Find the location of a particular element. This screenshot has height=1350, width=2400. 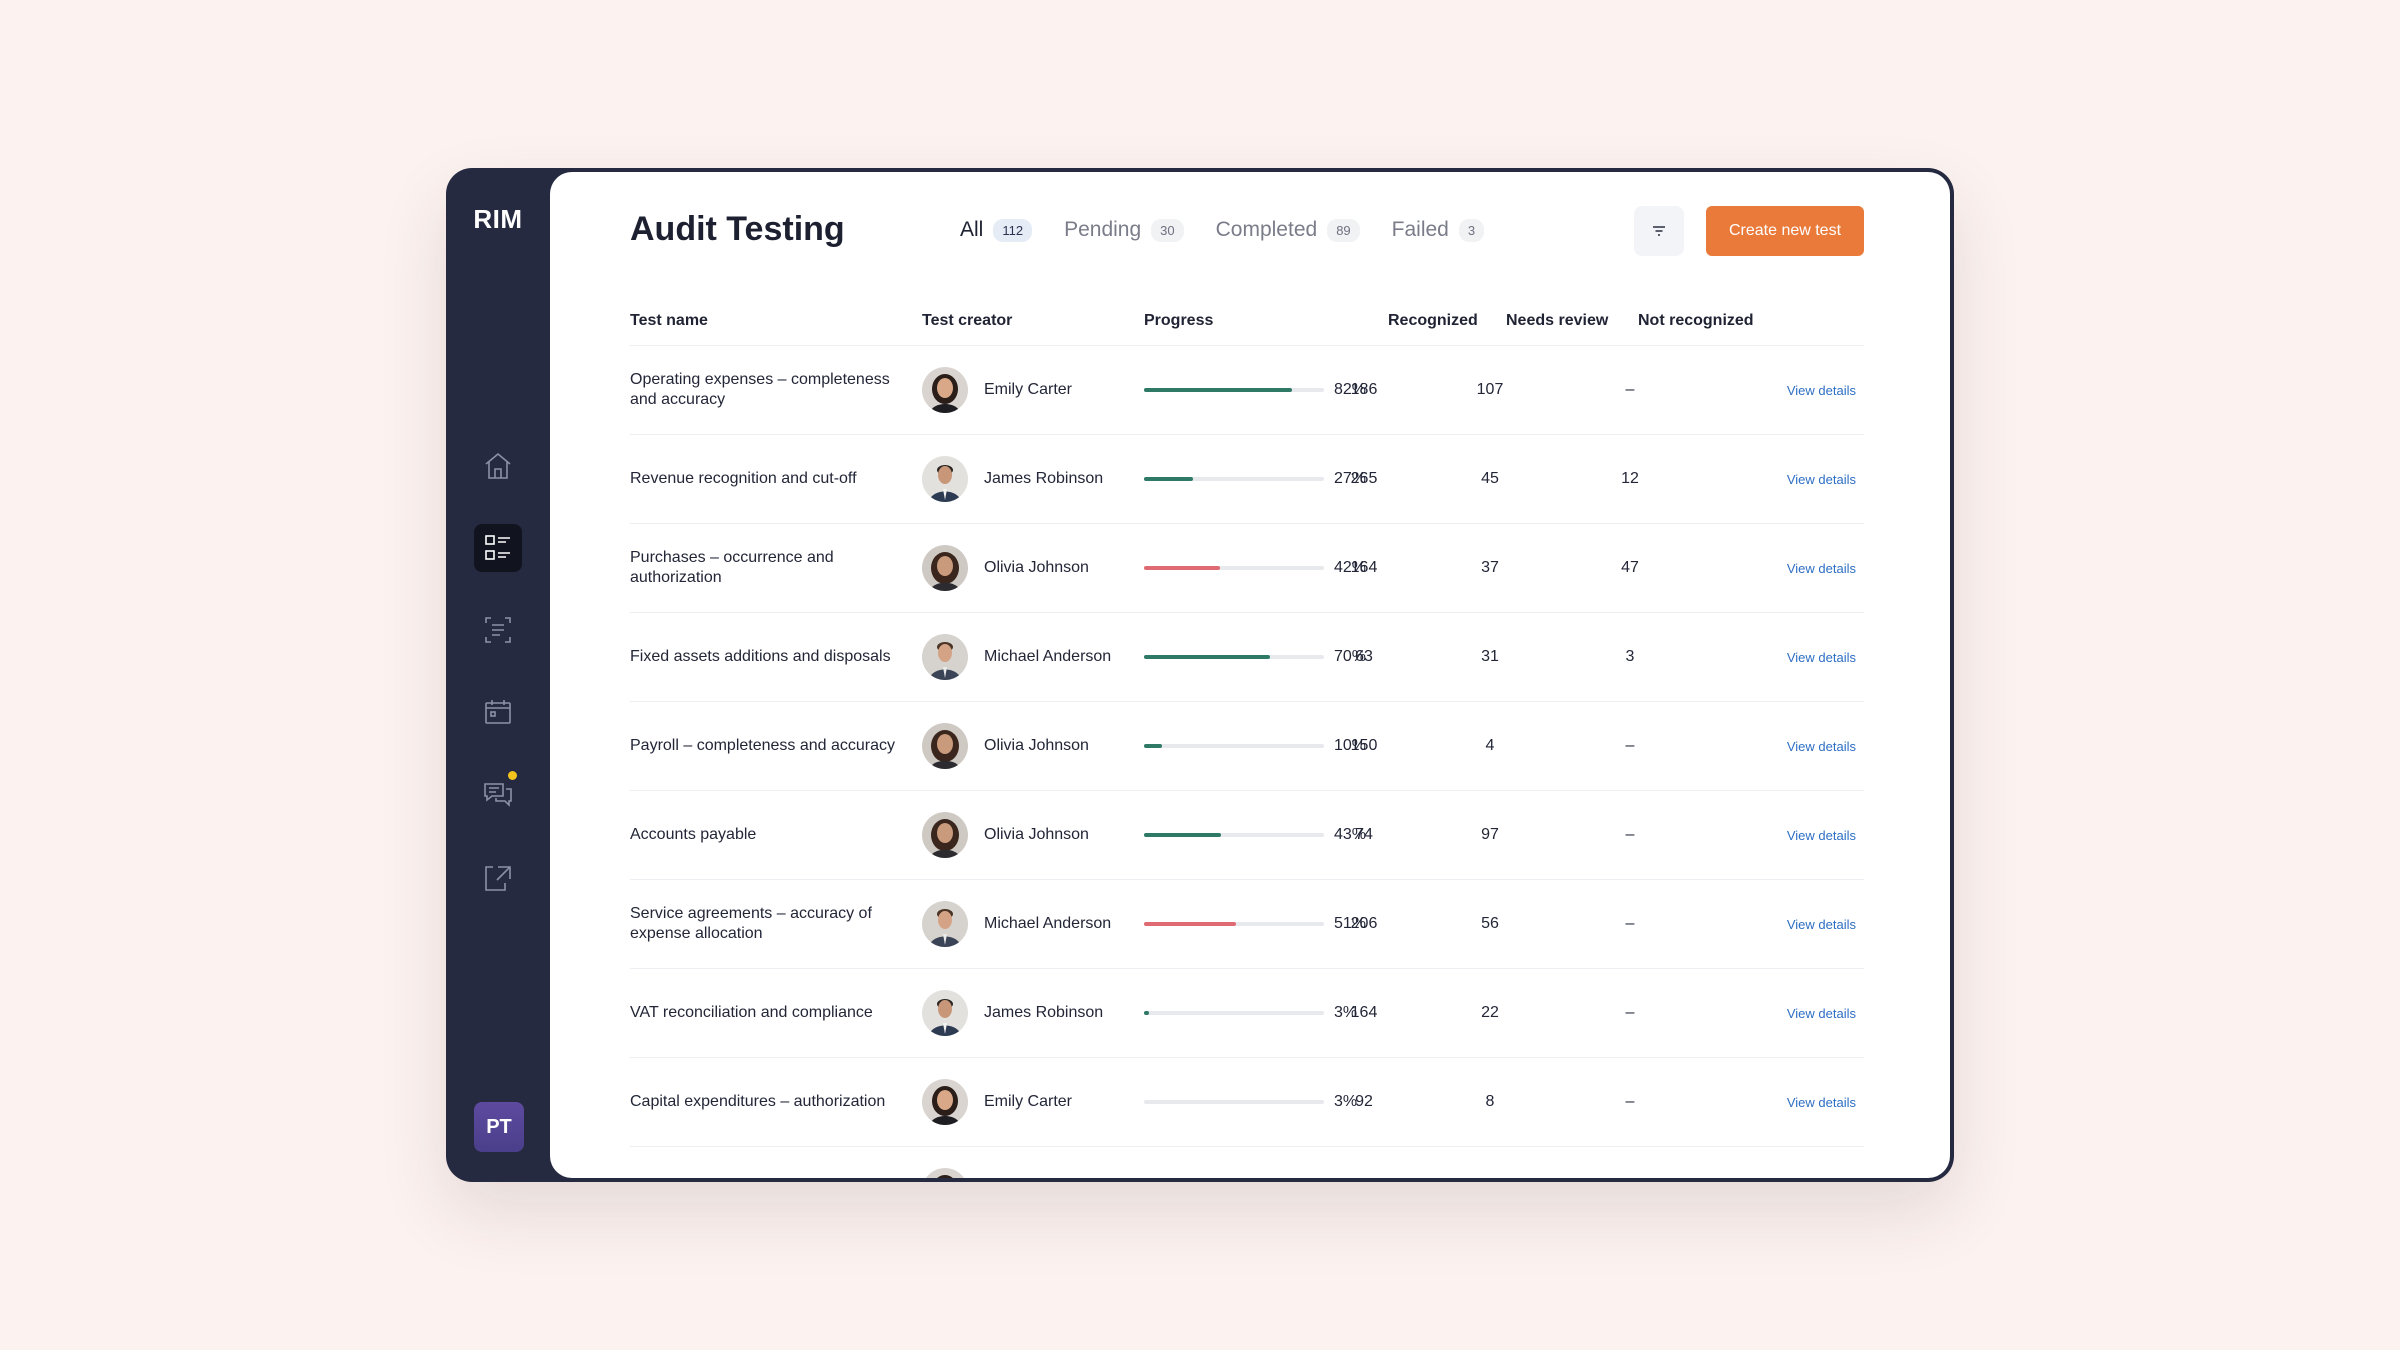

needs-review-count: 56 is located at coordinates (1490, 923).